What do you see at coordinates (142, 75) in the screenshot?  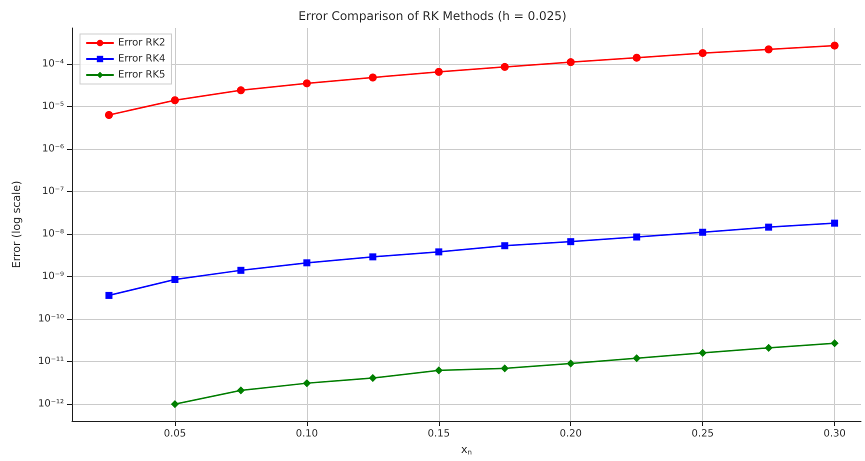 I see `legend-label: Error RK5` at bounding box center [142, 75].